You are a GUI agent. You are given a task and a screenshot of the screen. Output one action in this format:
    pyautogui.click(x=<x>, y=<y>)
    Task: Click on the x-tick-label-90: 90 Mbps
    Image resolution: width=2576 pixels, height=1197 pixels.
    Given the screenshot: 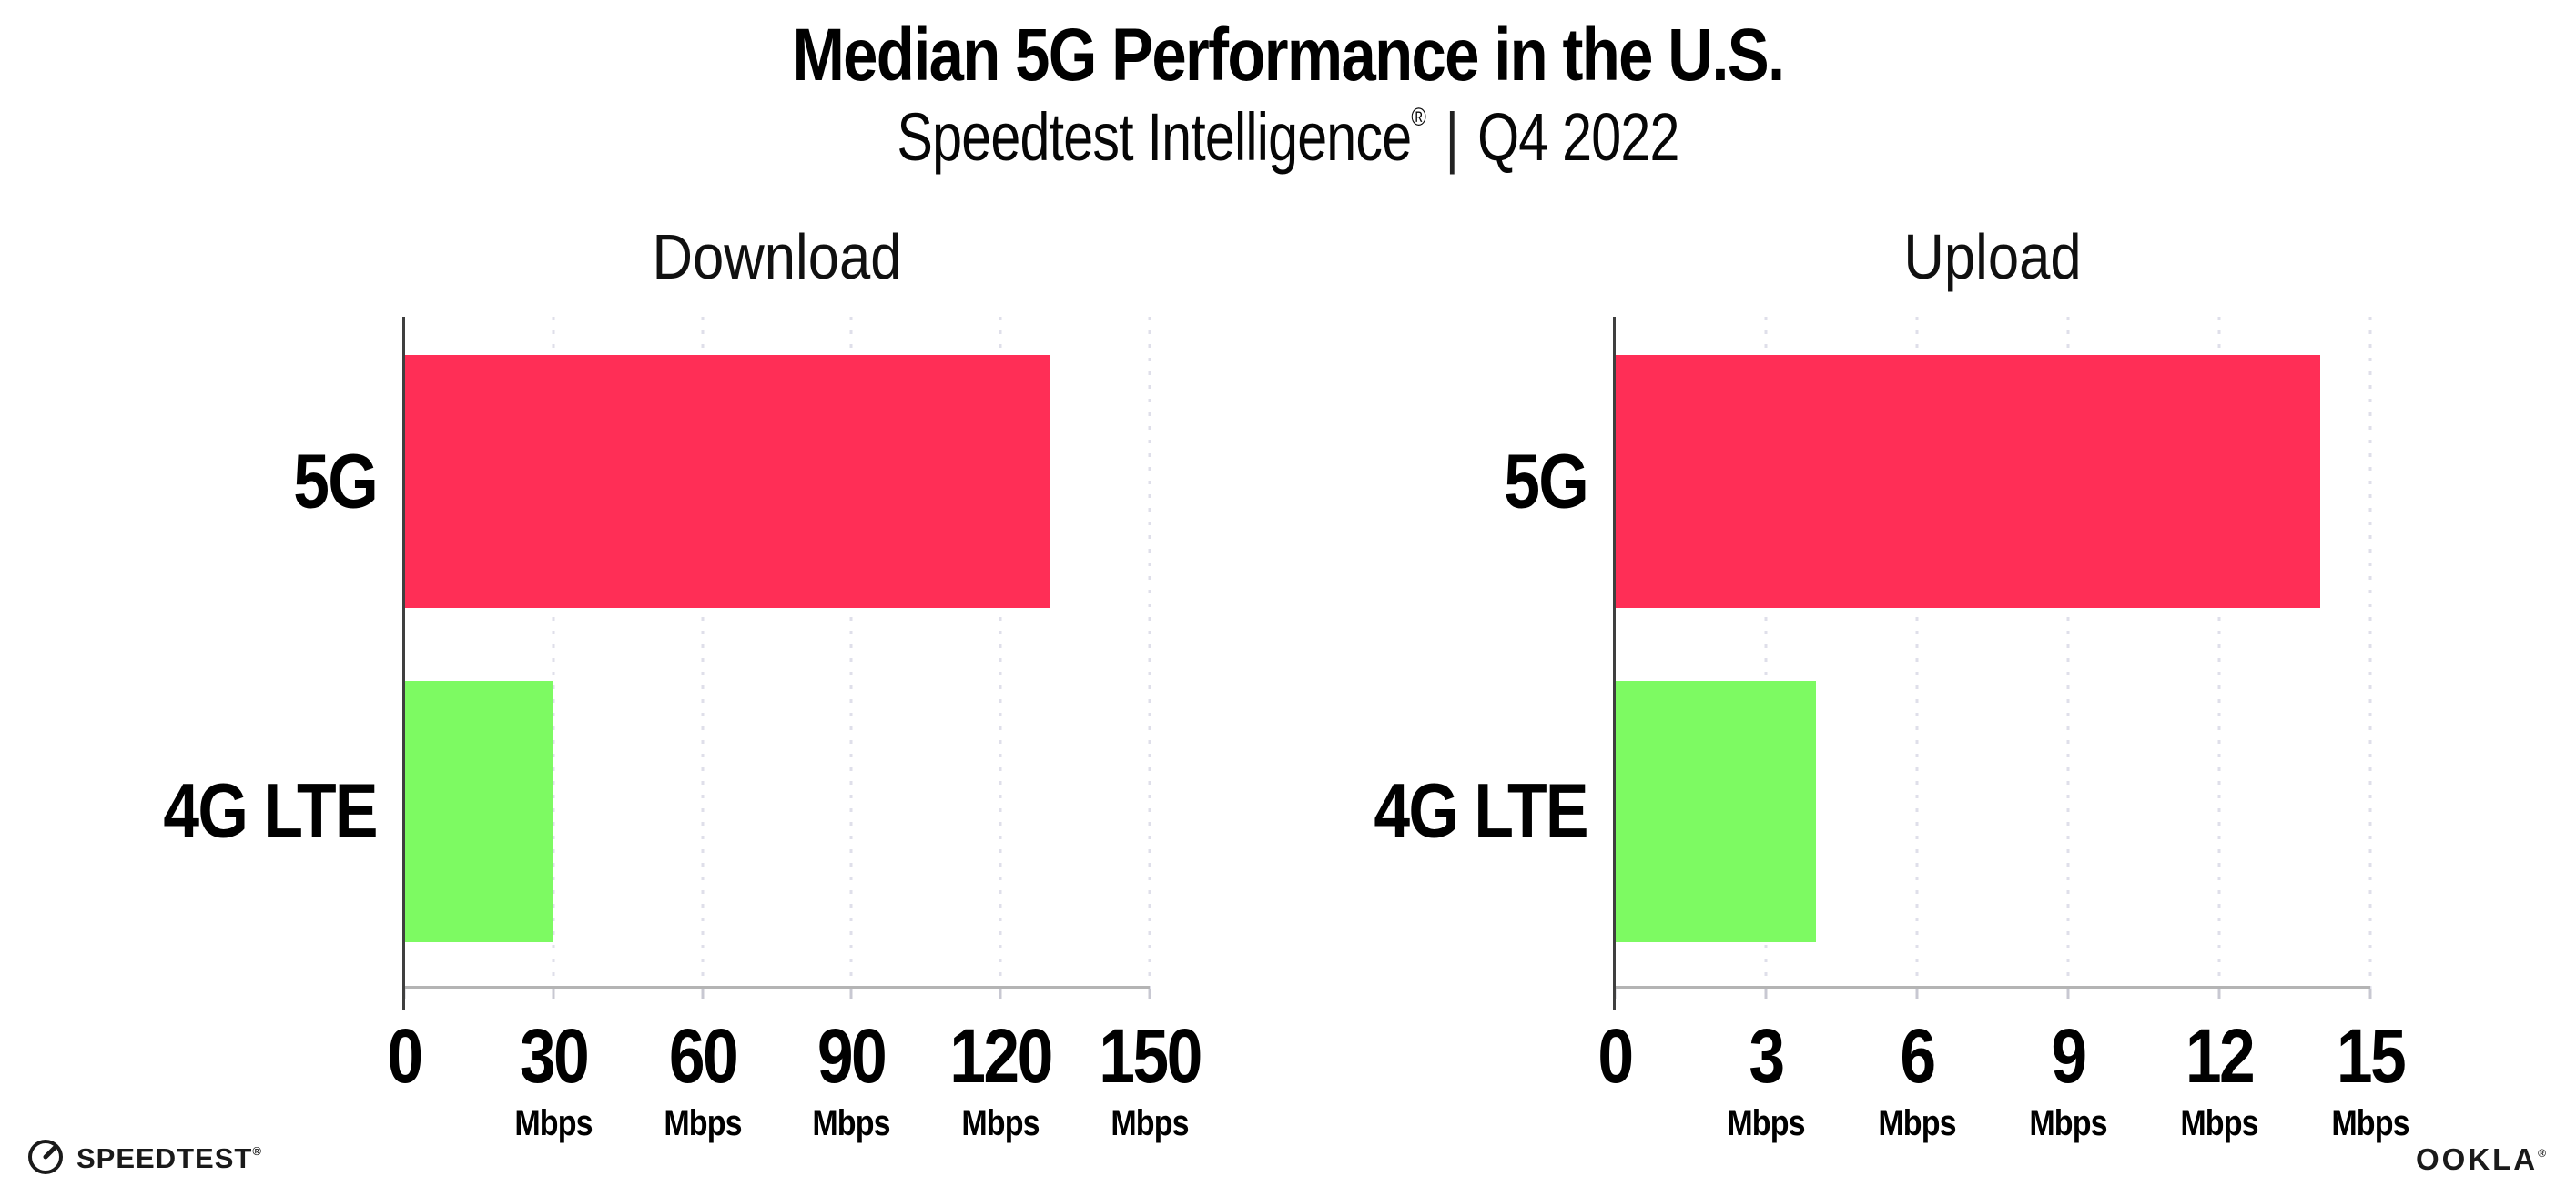 What is the action you would take?
    pyautogui.click(x=851, y=1078)
    